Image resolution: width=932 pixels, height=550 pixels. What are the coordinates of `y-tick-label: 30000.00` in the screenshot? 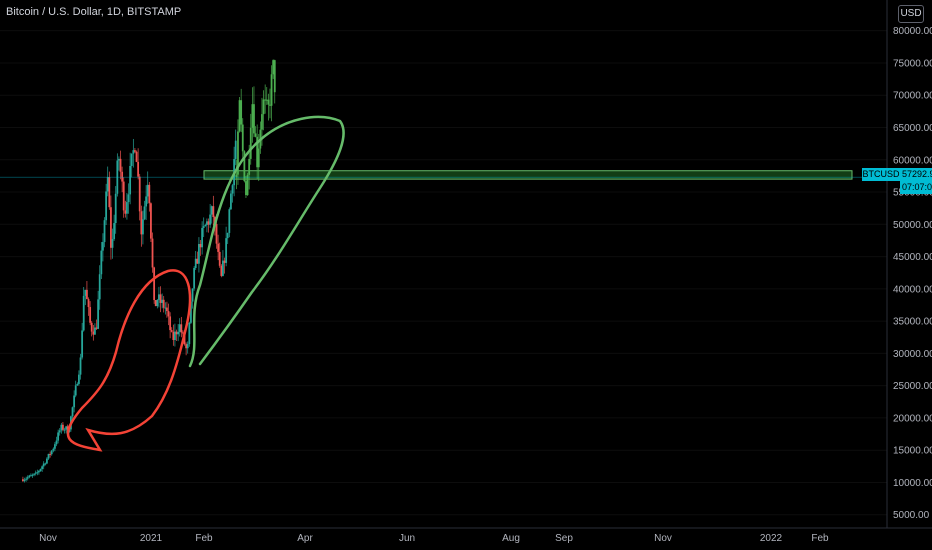 It's located at (912, 354).